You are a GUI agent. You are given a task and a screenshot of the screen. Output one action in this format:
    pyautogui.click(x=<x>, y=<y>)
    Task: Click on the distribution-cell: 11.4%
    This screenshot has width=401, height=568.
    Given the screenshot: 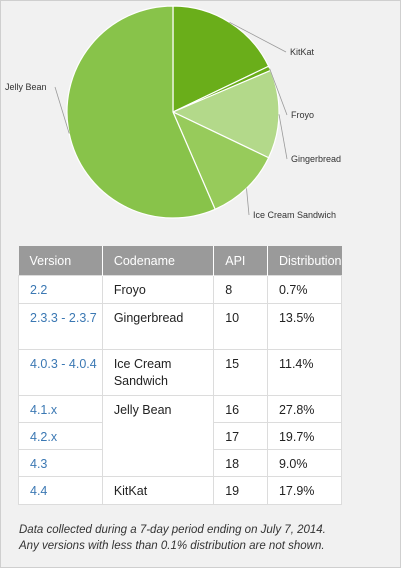 What is the action you would take?
    pyautogui.click(x=304, y=372)
    